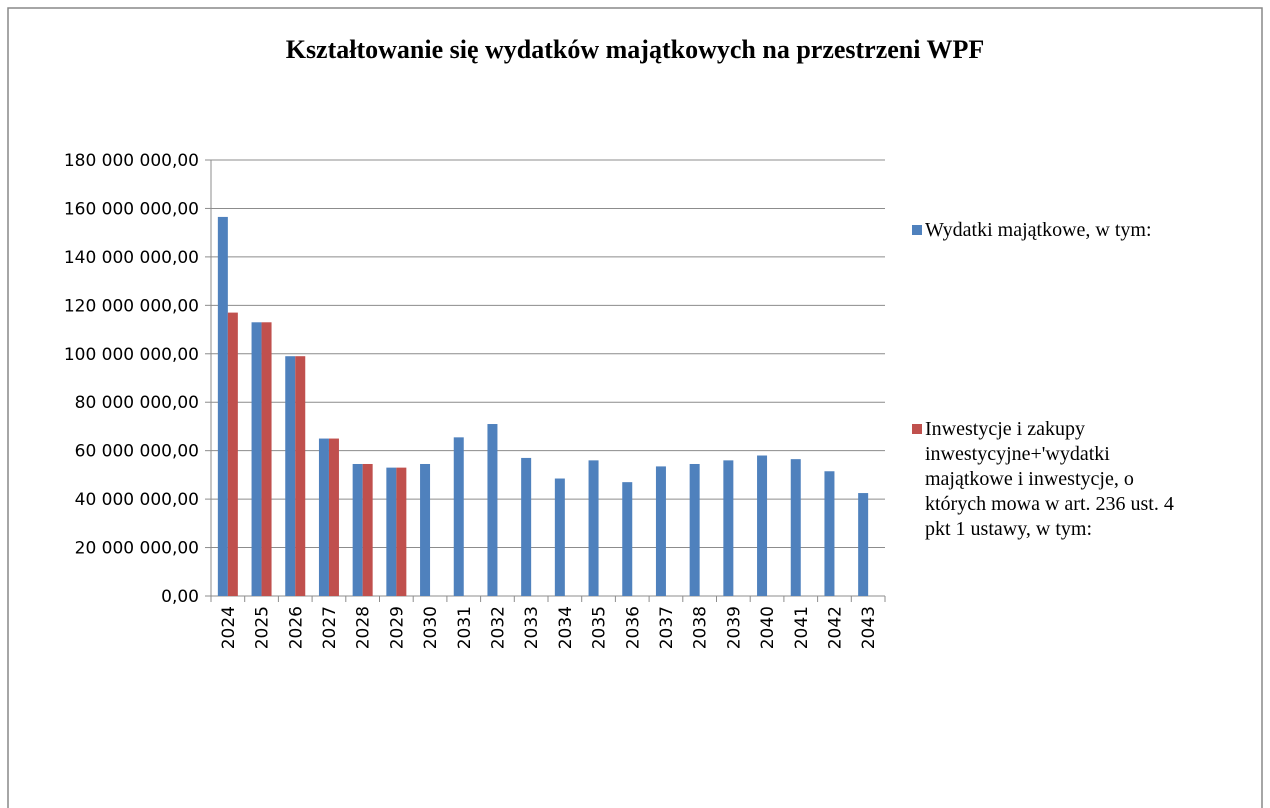 The width and height of the screenshot is (1270, 808). What do you see at coordinates (600, 627) in the screenshot?
I see `x-tick-label: 2035` at bounding box center [600, 627].